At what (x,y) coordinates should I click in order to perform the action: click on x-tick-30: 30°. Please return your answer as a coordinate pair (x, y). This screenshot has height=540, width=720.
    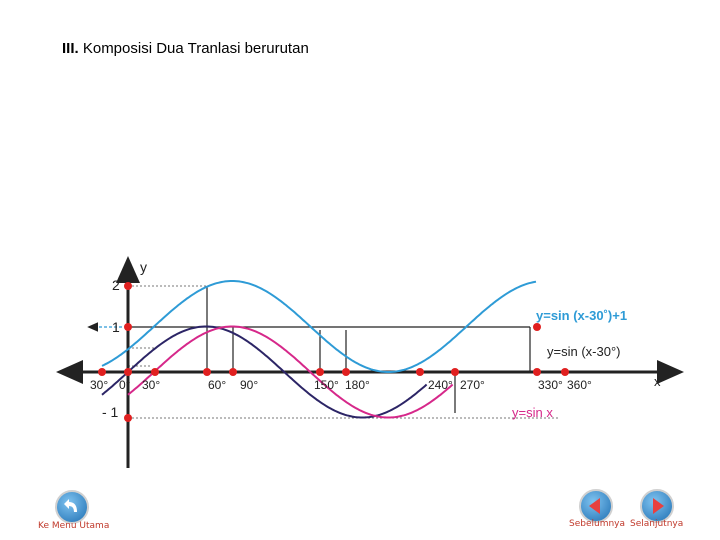
    Looking at the image, I should click on (151, 385).